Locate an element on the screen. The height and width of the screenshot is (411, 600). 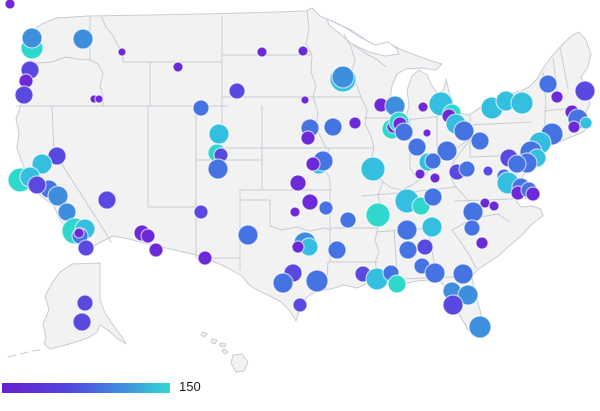
hawaii-islands is located at coordinates (224, 352).